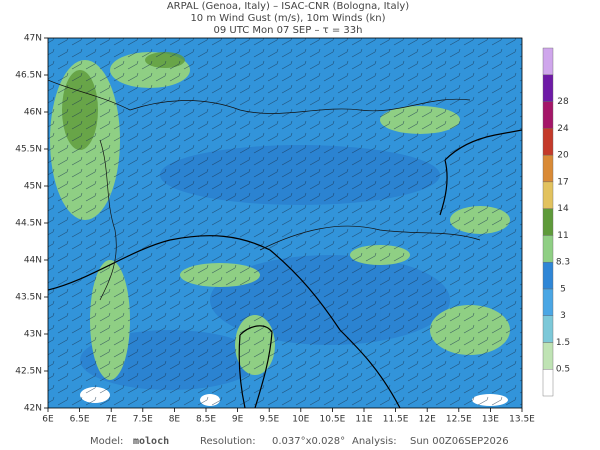 The height and width of the screenshot is (450, 600). What do you see at coordinates (28, 224) in the screenshot?
I see `lat-label: 44.5N` at bounding box center [28, 224].